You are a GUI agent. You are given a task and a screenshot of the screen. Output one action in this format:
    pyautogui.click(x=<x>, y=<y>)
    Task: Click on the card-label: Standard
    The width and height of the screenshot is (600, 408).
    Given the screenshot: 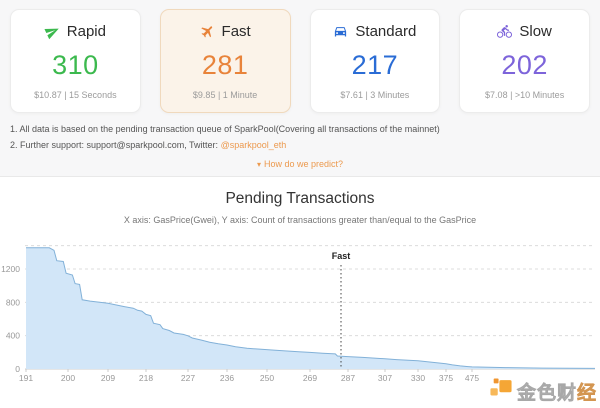 What is the action you would take?
    pyautogui.click(x=386, y=31)
    